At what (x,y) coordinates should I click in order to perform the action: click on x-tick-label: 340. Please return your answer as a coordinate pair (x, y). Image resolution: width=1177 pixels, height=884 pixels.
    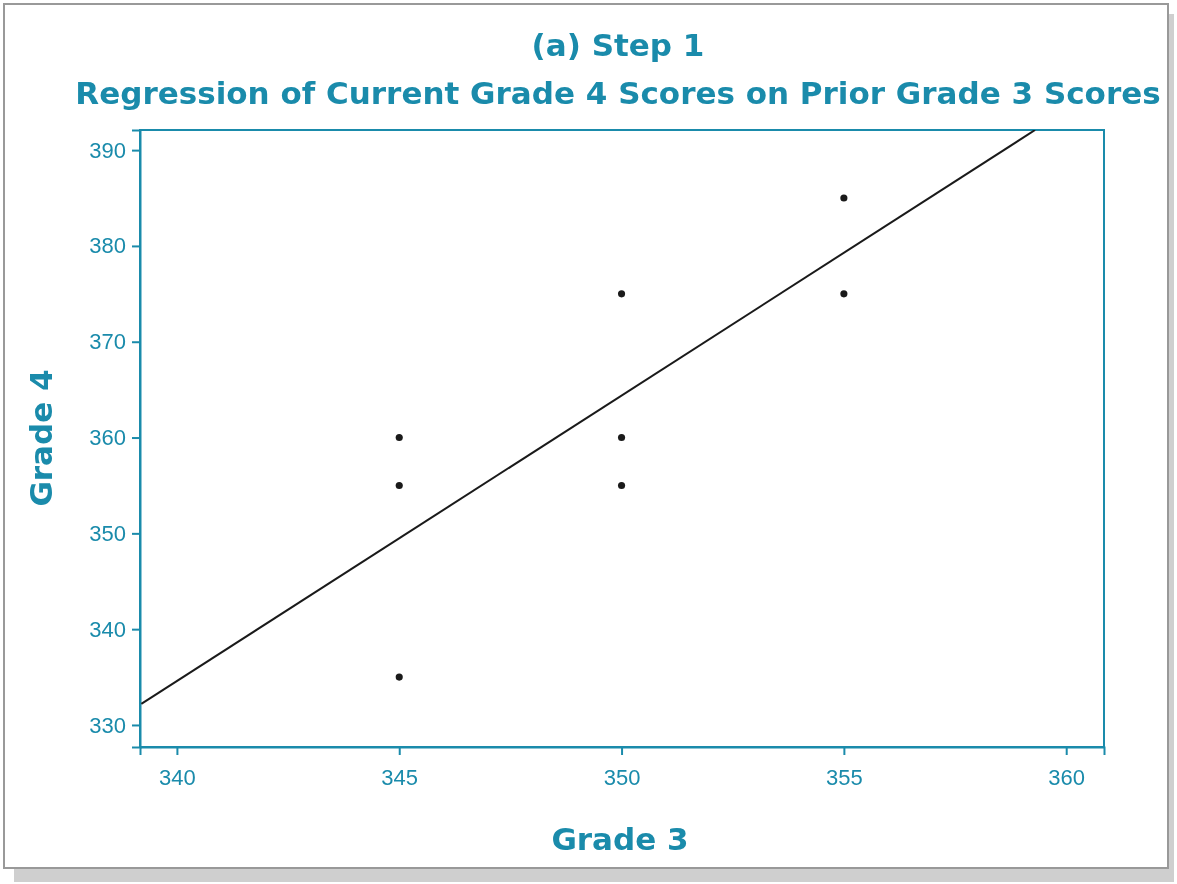
    Looking at the image, I should click on (177, 777).